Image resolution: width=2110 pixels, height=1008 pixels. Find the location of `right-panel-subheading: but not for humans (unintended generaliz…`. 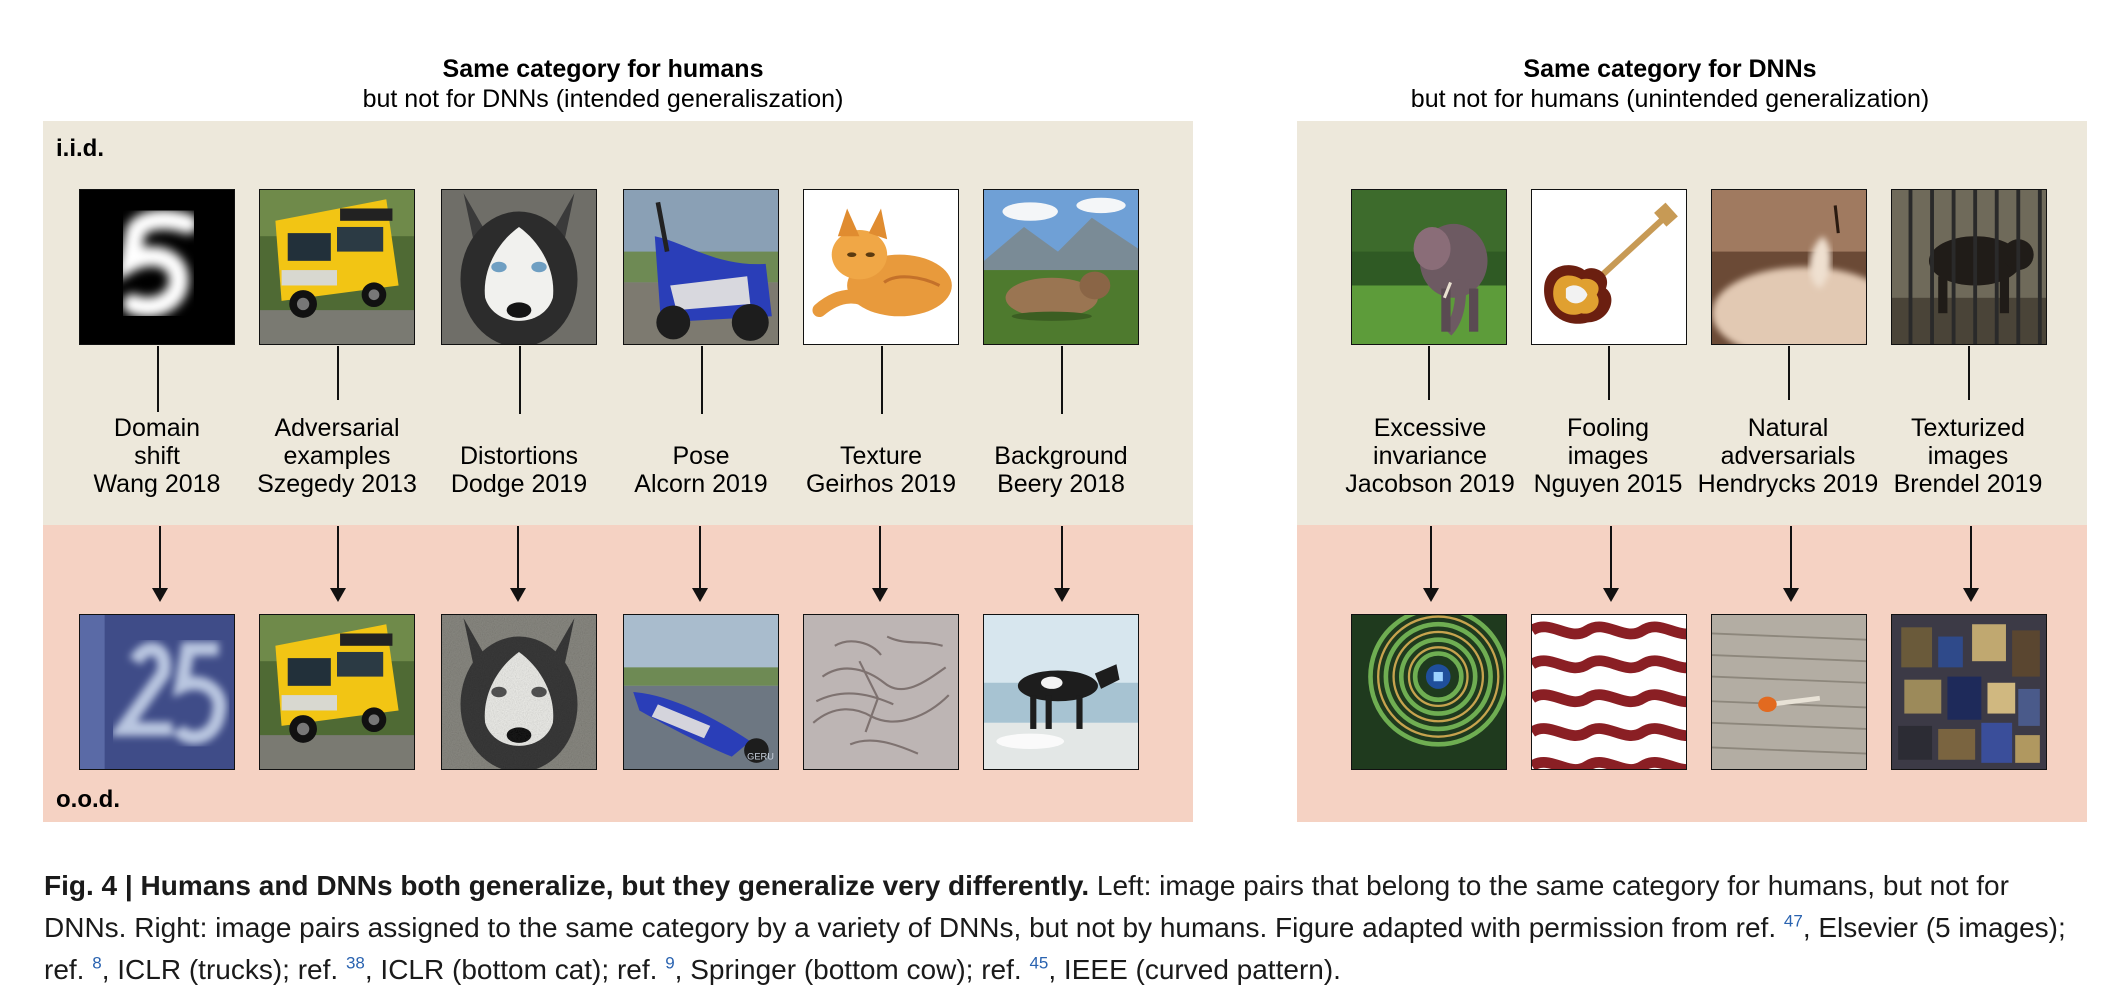

right-panel-subheading: but not for humans (unintended generaliz… is located at coordinates (1670, 99).